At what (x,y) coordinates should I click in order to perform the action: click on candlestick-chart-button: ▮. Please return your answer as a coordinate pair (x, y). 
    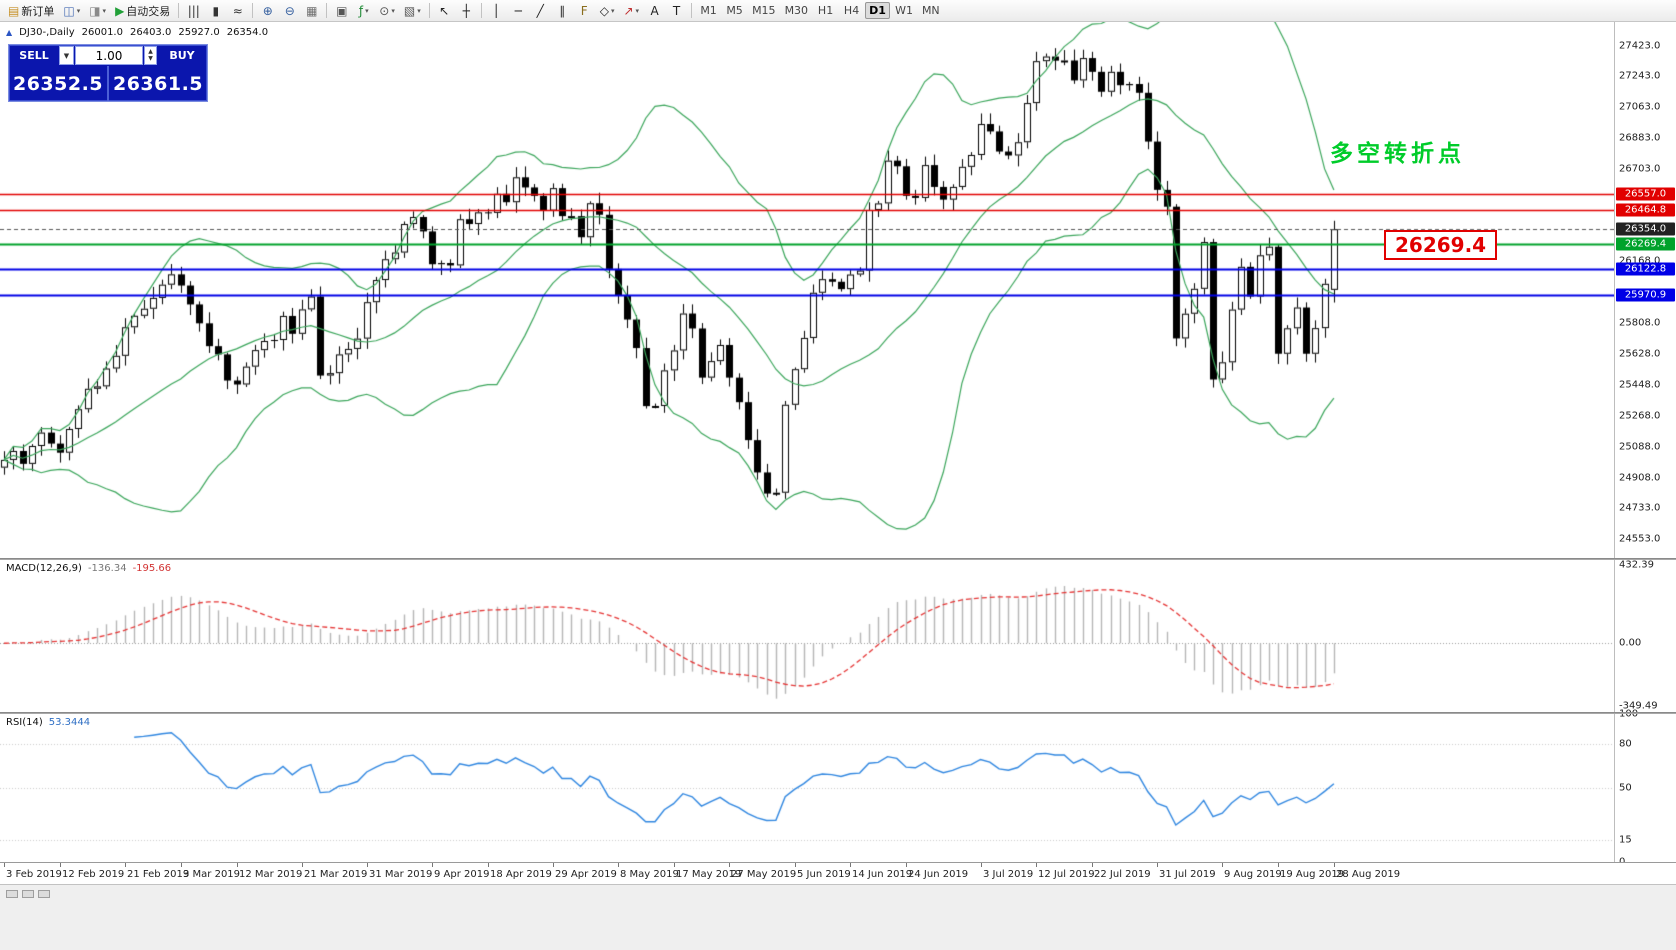
    Looking at the image, I should click on (215, 10).